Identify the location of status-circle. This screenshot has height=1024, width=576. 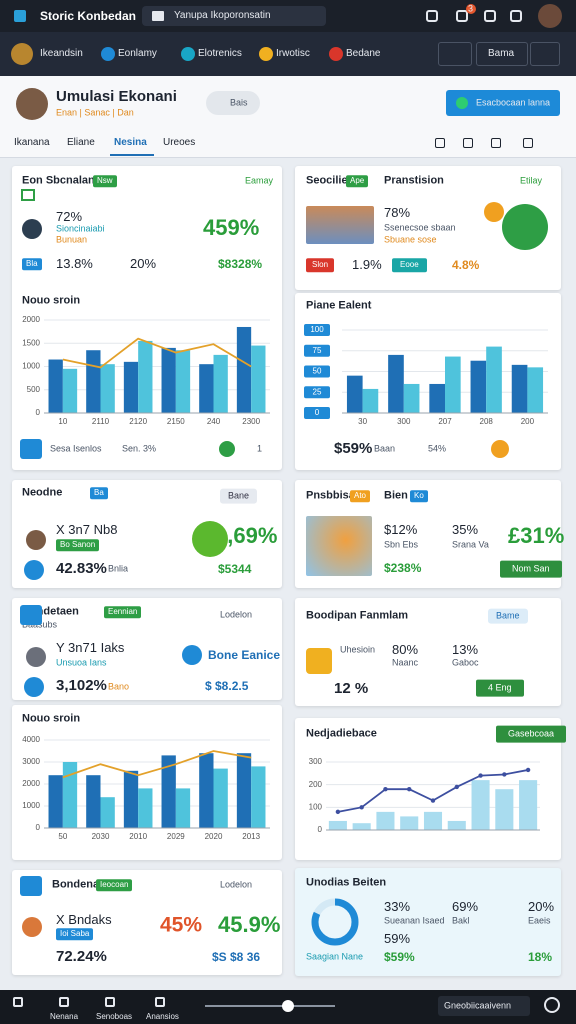
(210, 539).